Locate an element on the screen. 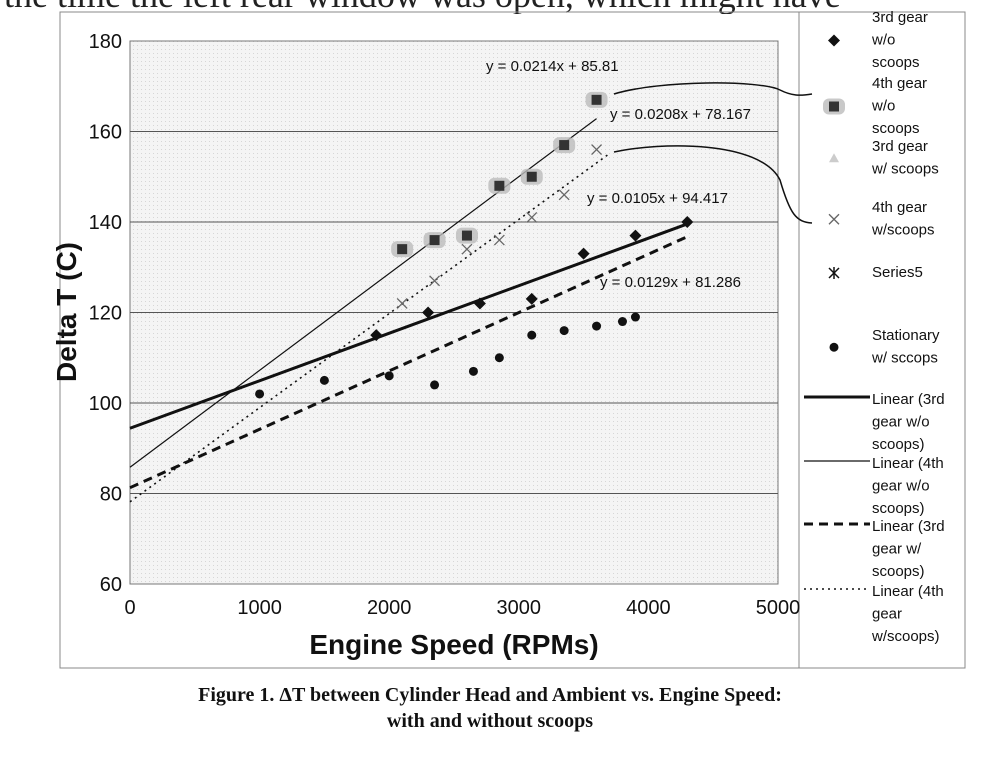  legend-entry-8: Linear (4th gear w/o scoops) is located at coordinates (874, 486).